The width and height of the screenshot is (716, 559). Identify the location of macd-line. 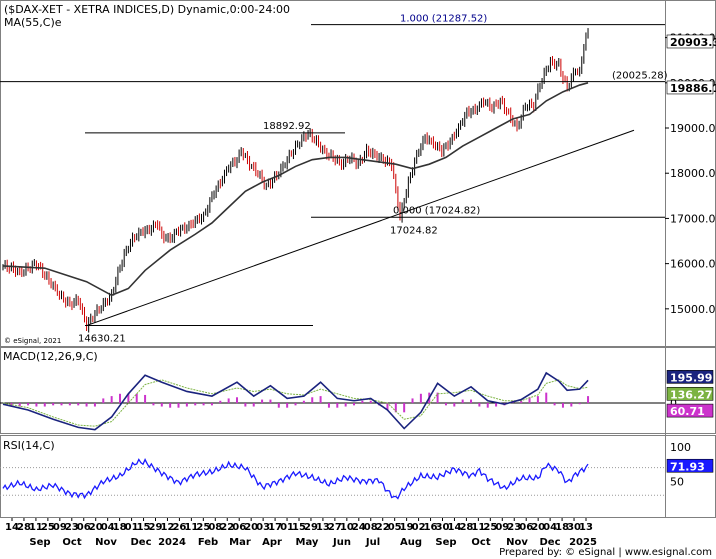
(295, 401).